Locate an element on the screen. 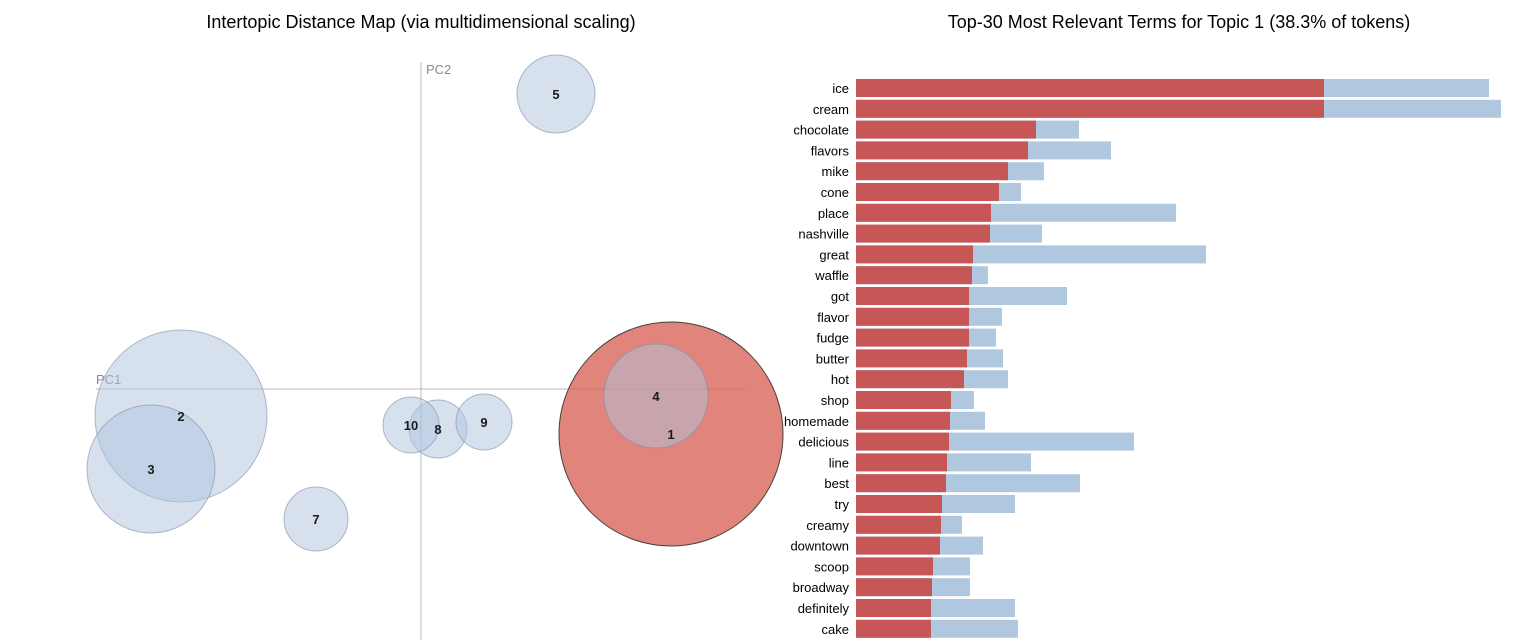  topic-label-10: 10 is located at coordinates (411, 425).